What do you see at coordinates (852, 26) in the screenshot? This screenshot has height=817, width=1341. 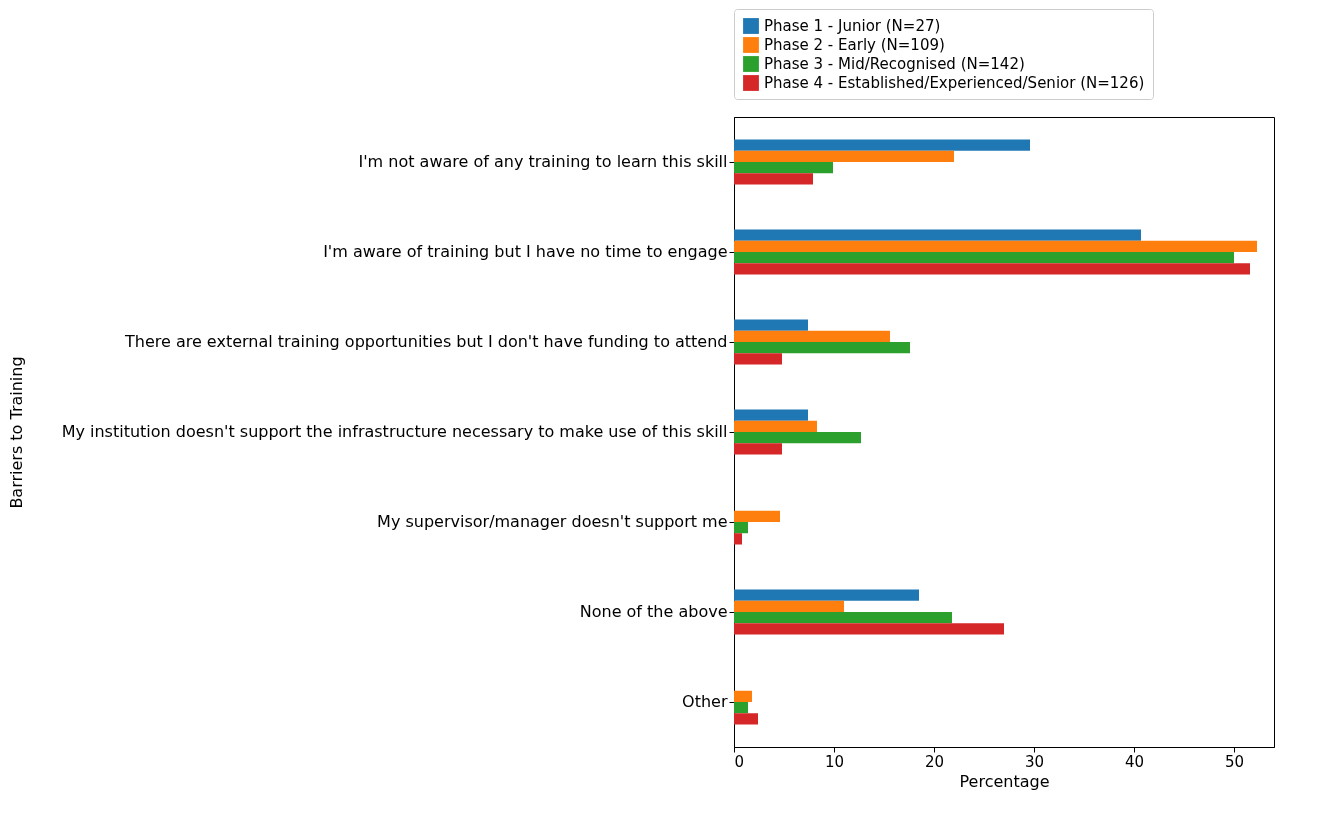 I see `legend-label: Phase 1 - Junior (N=27)` at bounding box center [852, 26].